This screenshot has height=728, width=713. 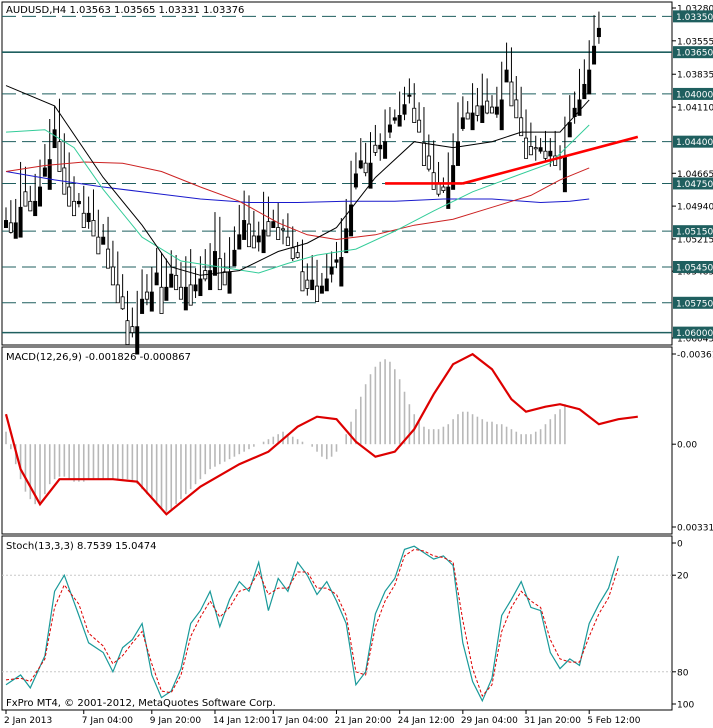 What do you see at coordinates (680, 545) in the screenshot?
I see `stoch-axis-tick-label: 0` at bounding box center [680, 545].